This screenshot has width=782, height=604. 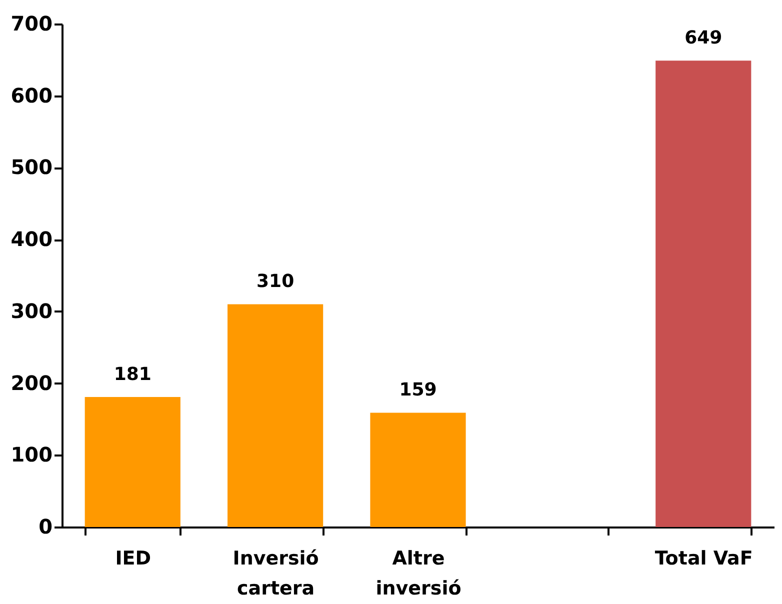 What do you see at coordinates (31, 382) in the screenshot?
I see `y-tick-label: 200` at bounding box center [31, 382].